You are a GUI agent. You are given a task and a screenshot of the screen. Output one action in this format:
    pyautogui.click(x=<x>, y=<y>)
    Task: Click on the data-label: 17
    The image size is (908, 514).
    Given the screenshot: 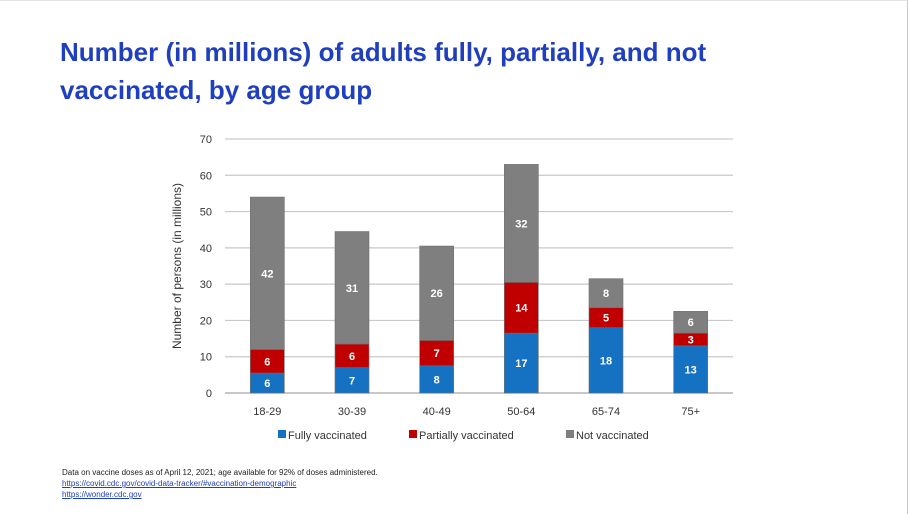 What is the action you would take?
    pyautogui.click(x=521, y=364)
    